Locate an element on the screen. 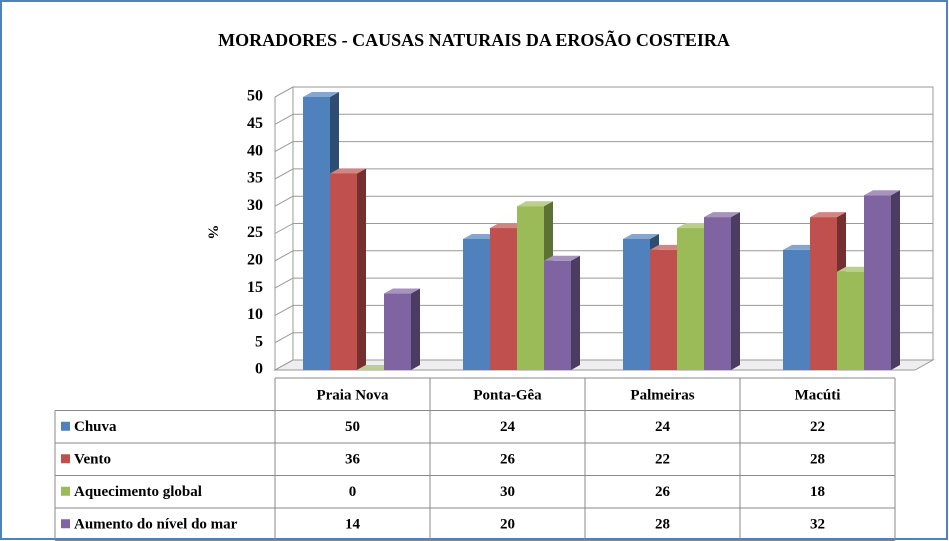  table-value: 14 is located at coordinates (353, 525).